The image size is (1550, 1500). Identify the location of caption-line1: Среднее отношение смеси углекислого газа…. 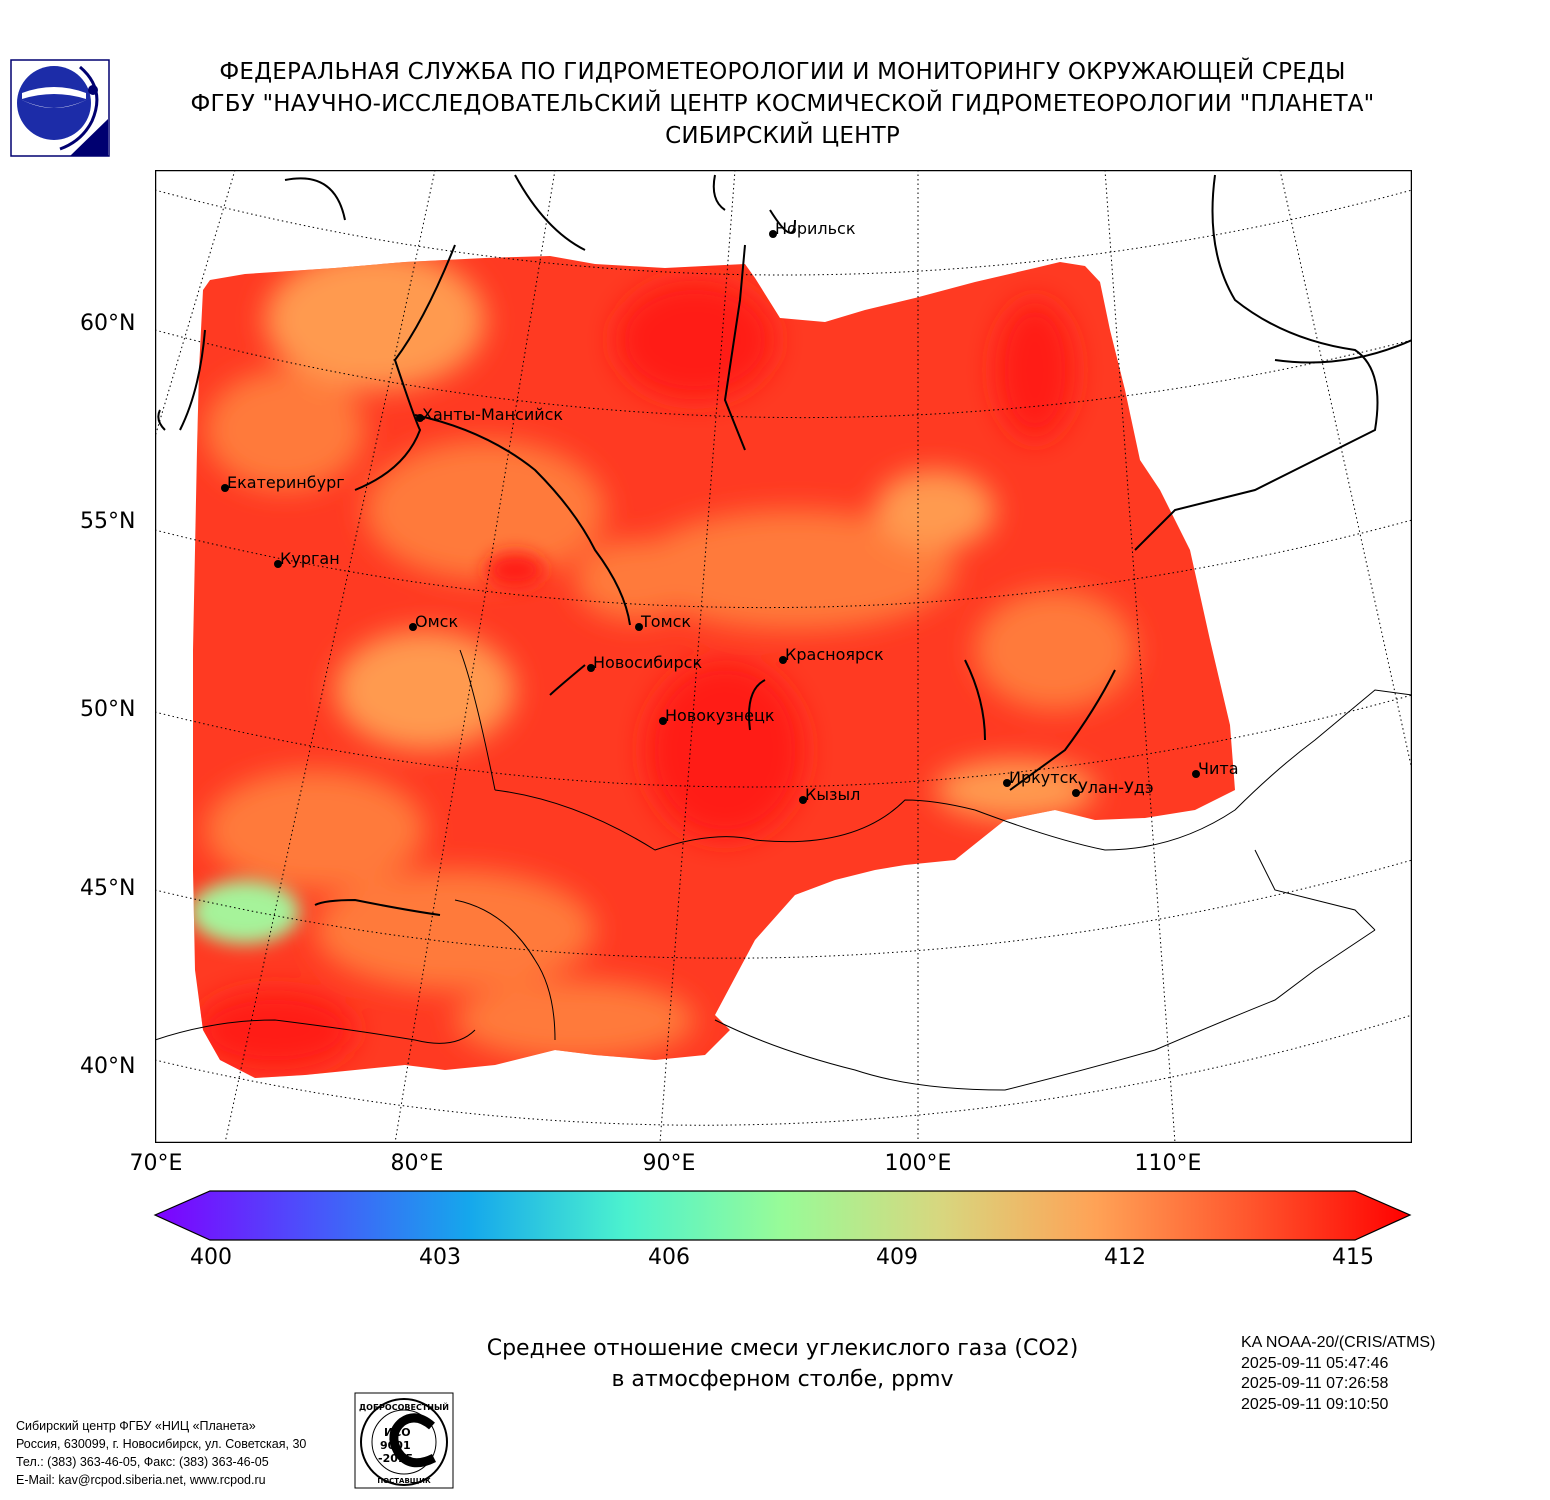
(782, 1348).